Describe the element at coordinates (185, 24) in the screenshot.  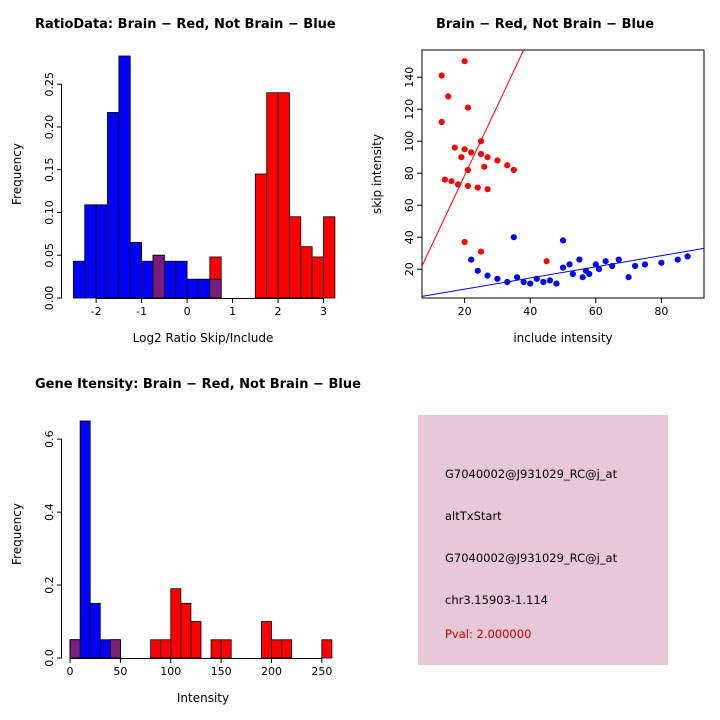
I see `ratio-histogram-title: RatioData: Brain − Red, Not Brain − Blue` at that location.